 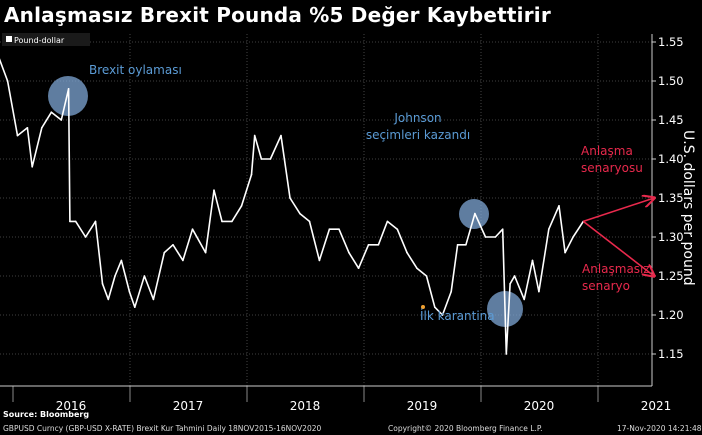 What do you see at coordinates (606, 286) in the screenshot?
I see `annotation-no-deal-scenario: senaryo` at bounding box center [606, 286].